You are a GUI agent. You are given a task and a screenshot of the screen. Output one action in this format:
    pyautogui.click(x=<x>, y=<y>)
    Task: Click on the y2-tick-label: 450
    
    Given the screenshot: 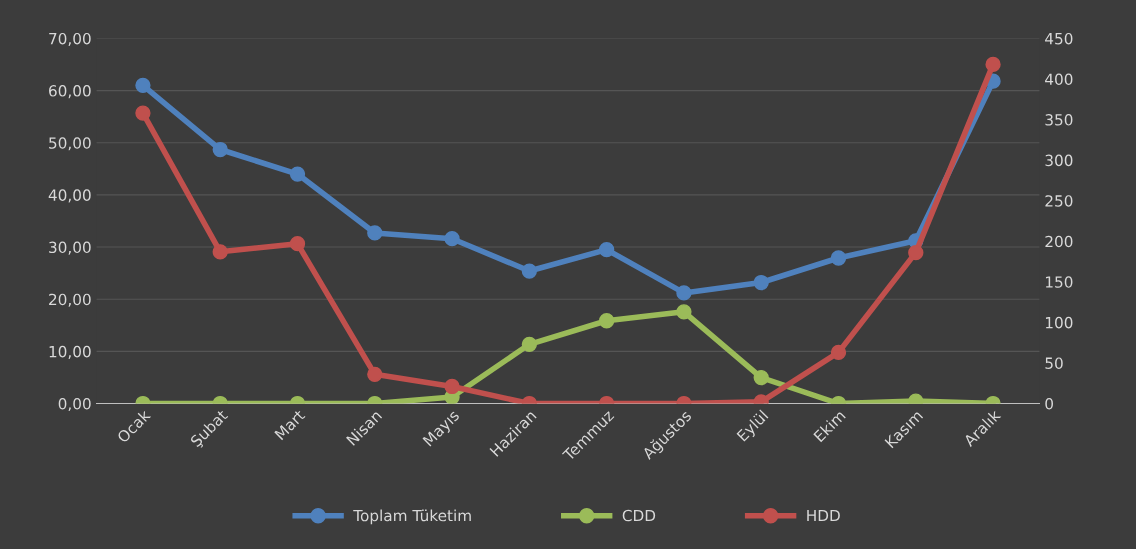 What is the action you would take?
    pyautogui.click(x=1059, y=38)
    